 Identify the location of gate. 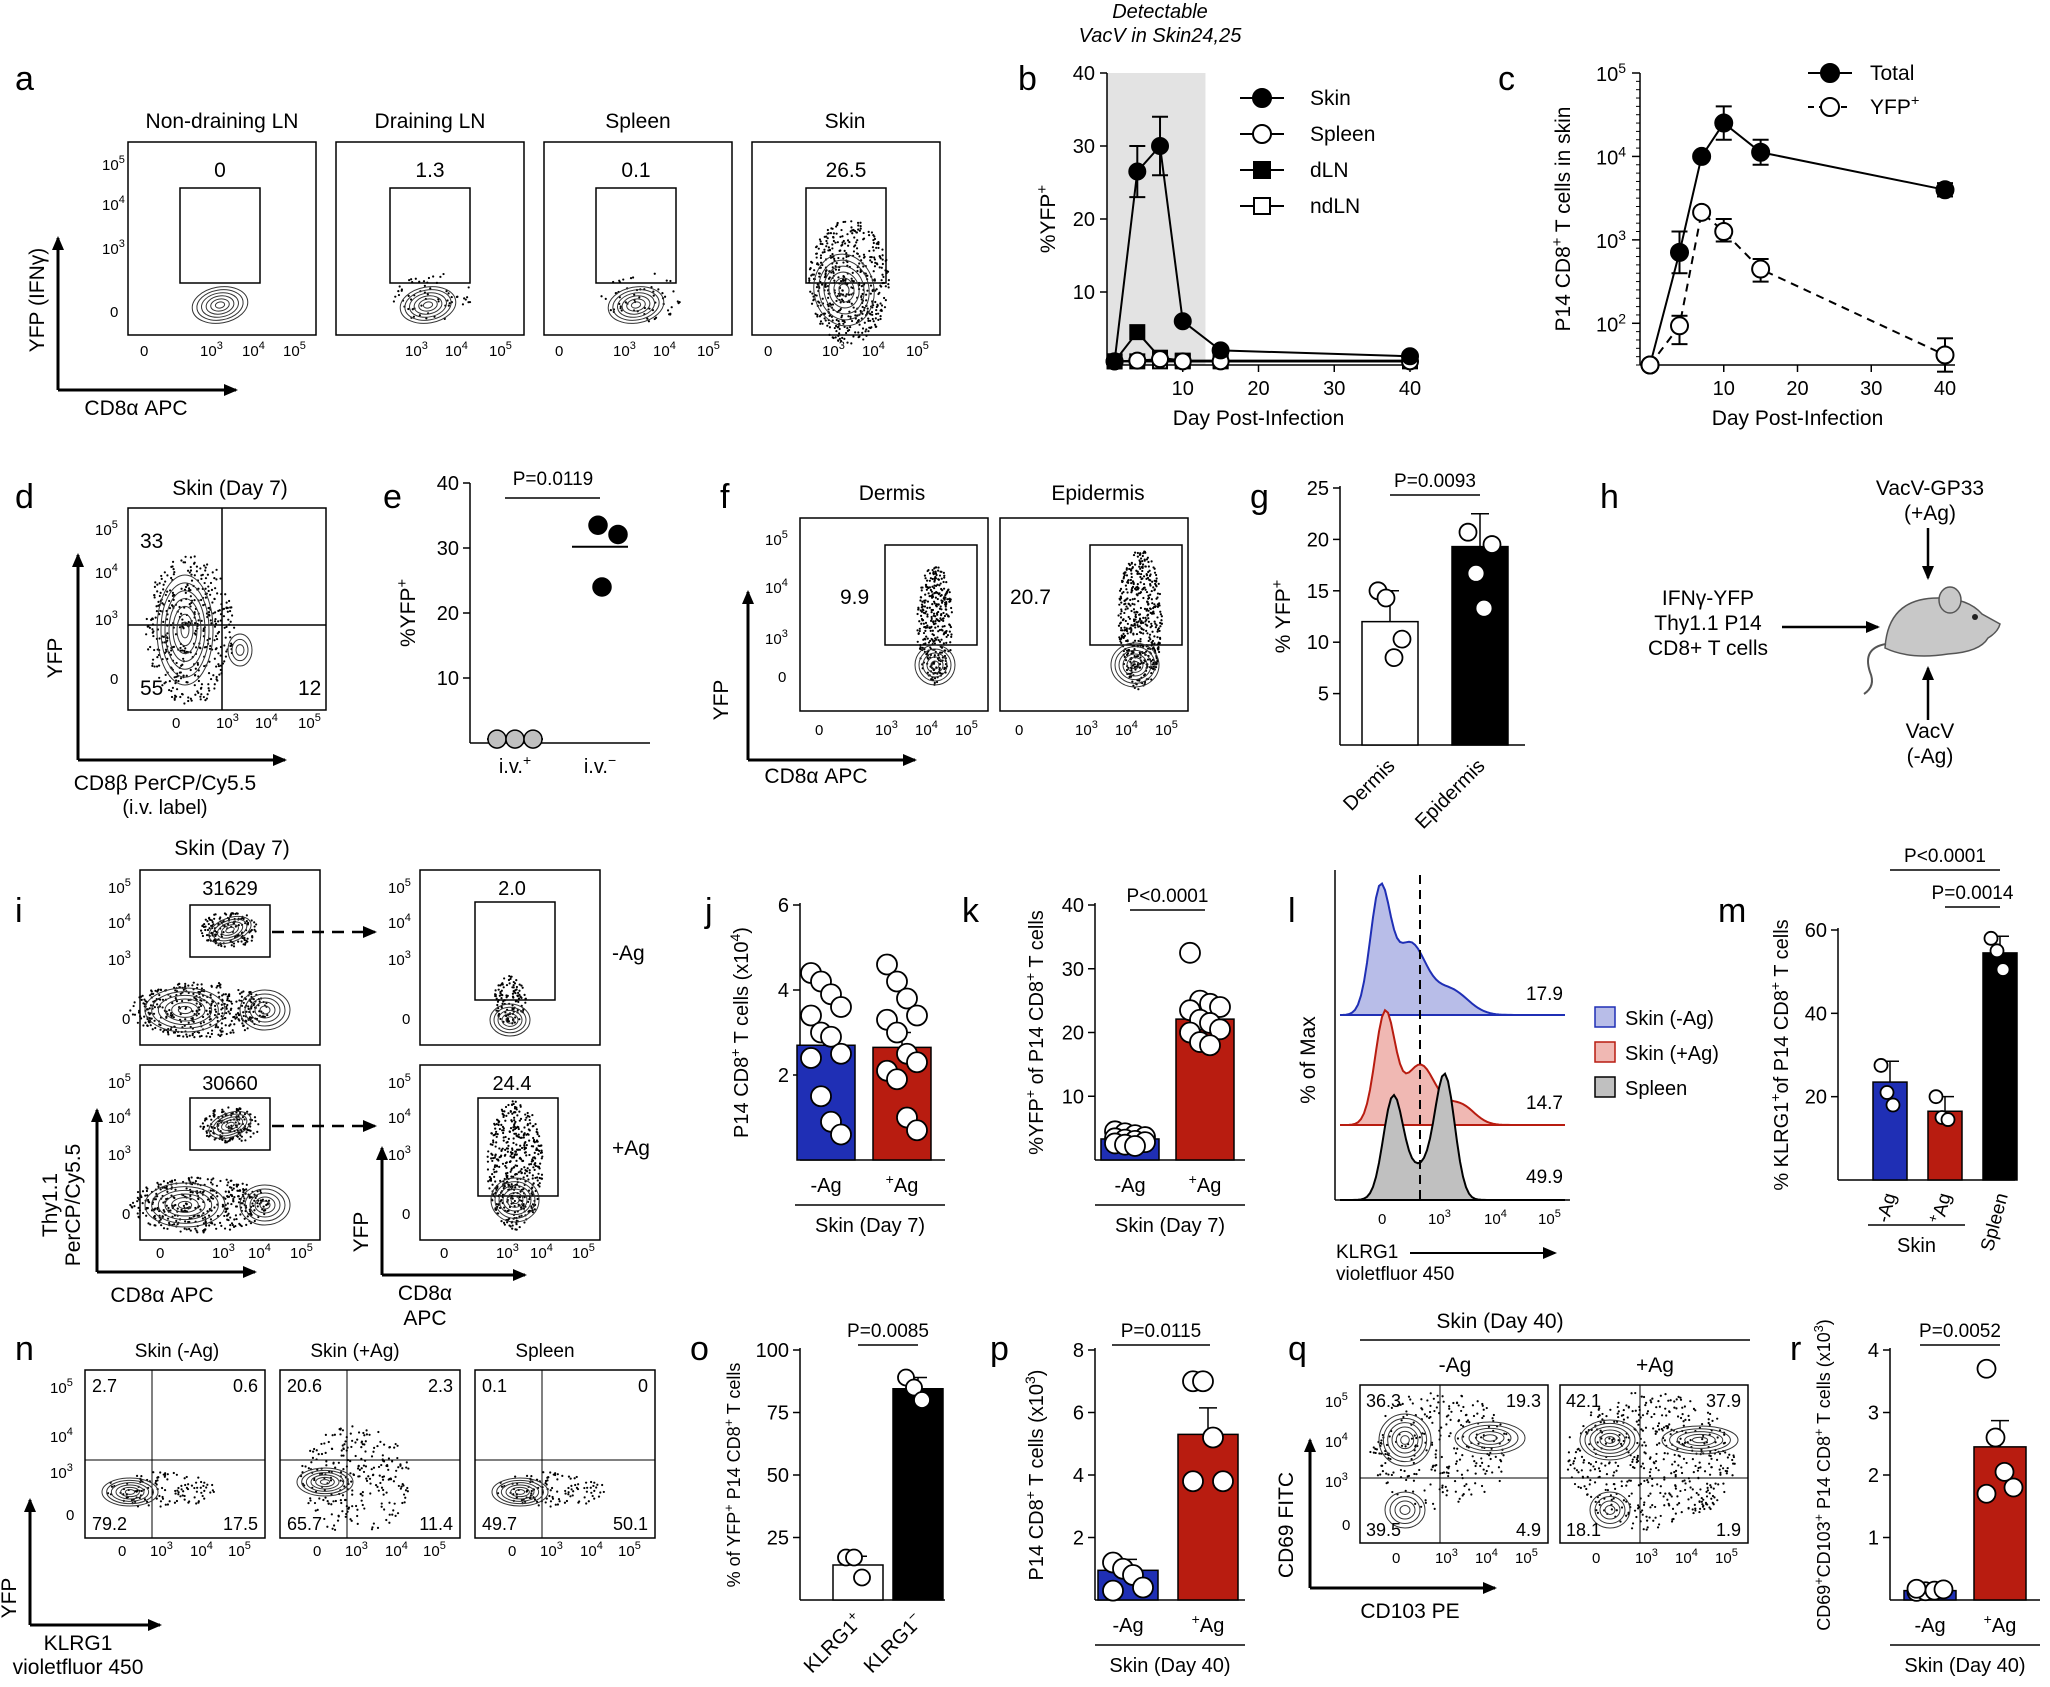
(230, 931).